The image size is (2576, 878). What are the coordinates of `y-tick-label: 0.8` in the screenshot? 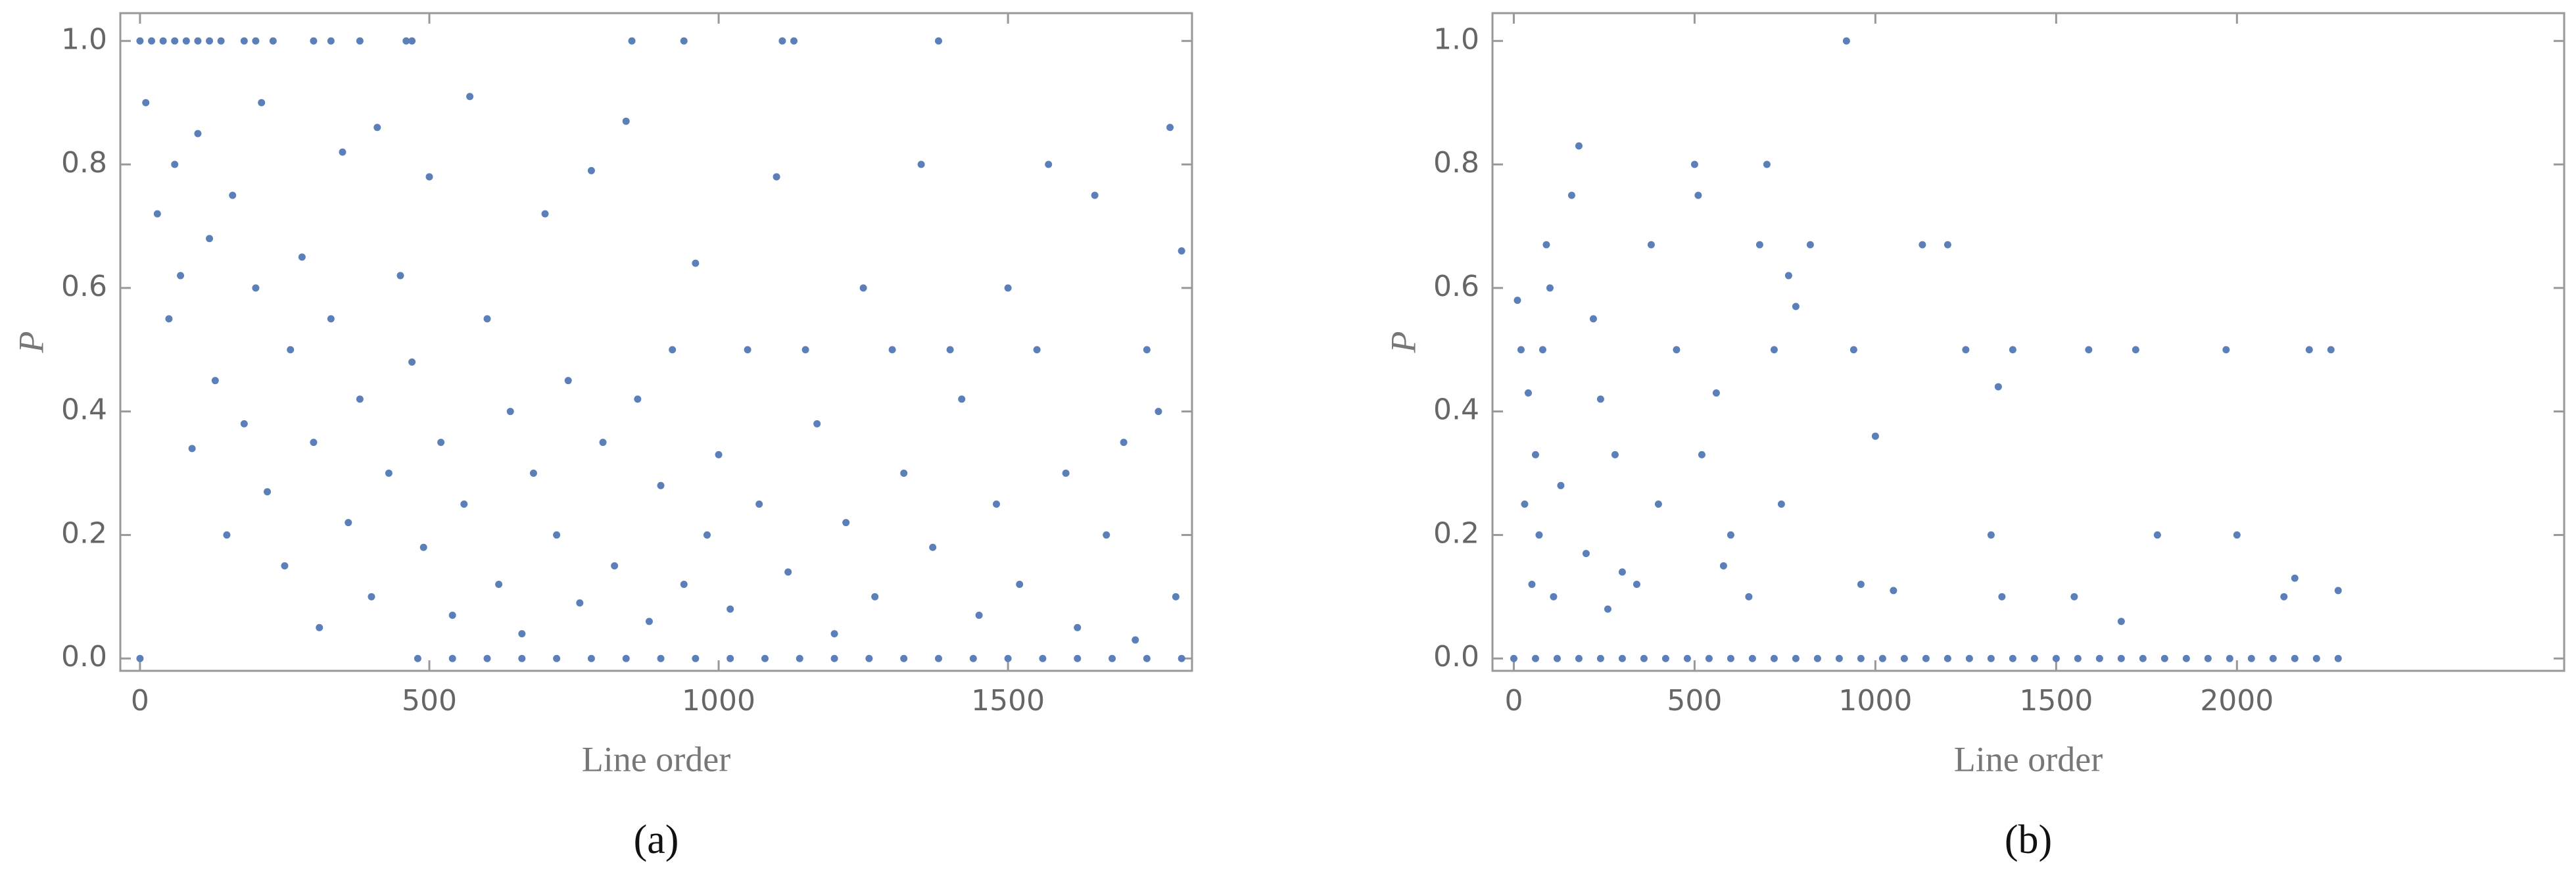 It's located at (84, 163).